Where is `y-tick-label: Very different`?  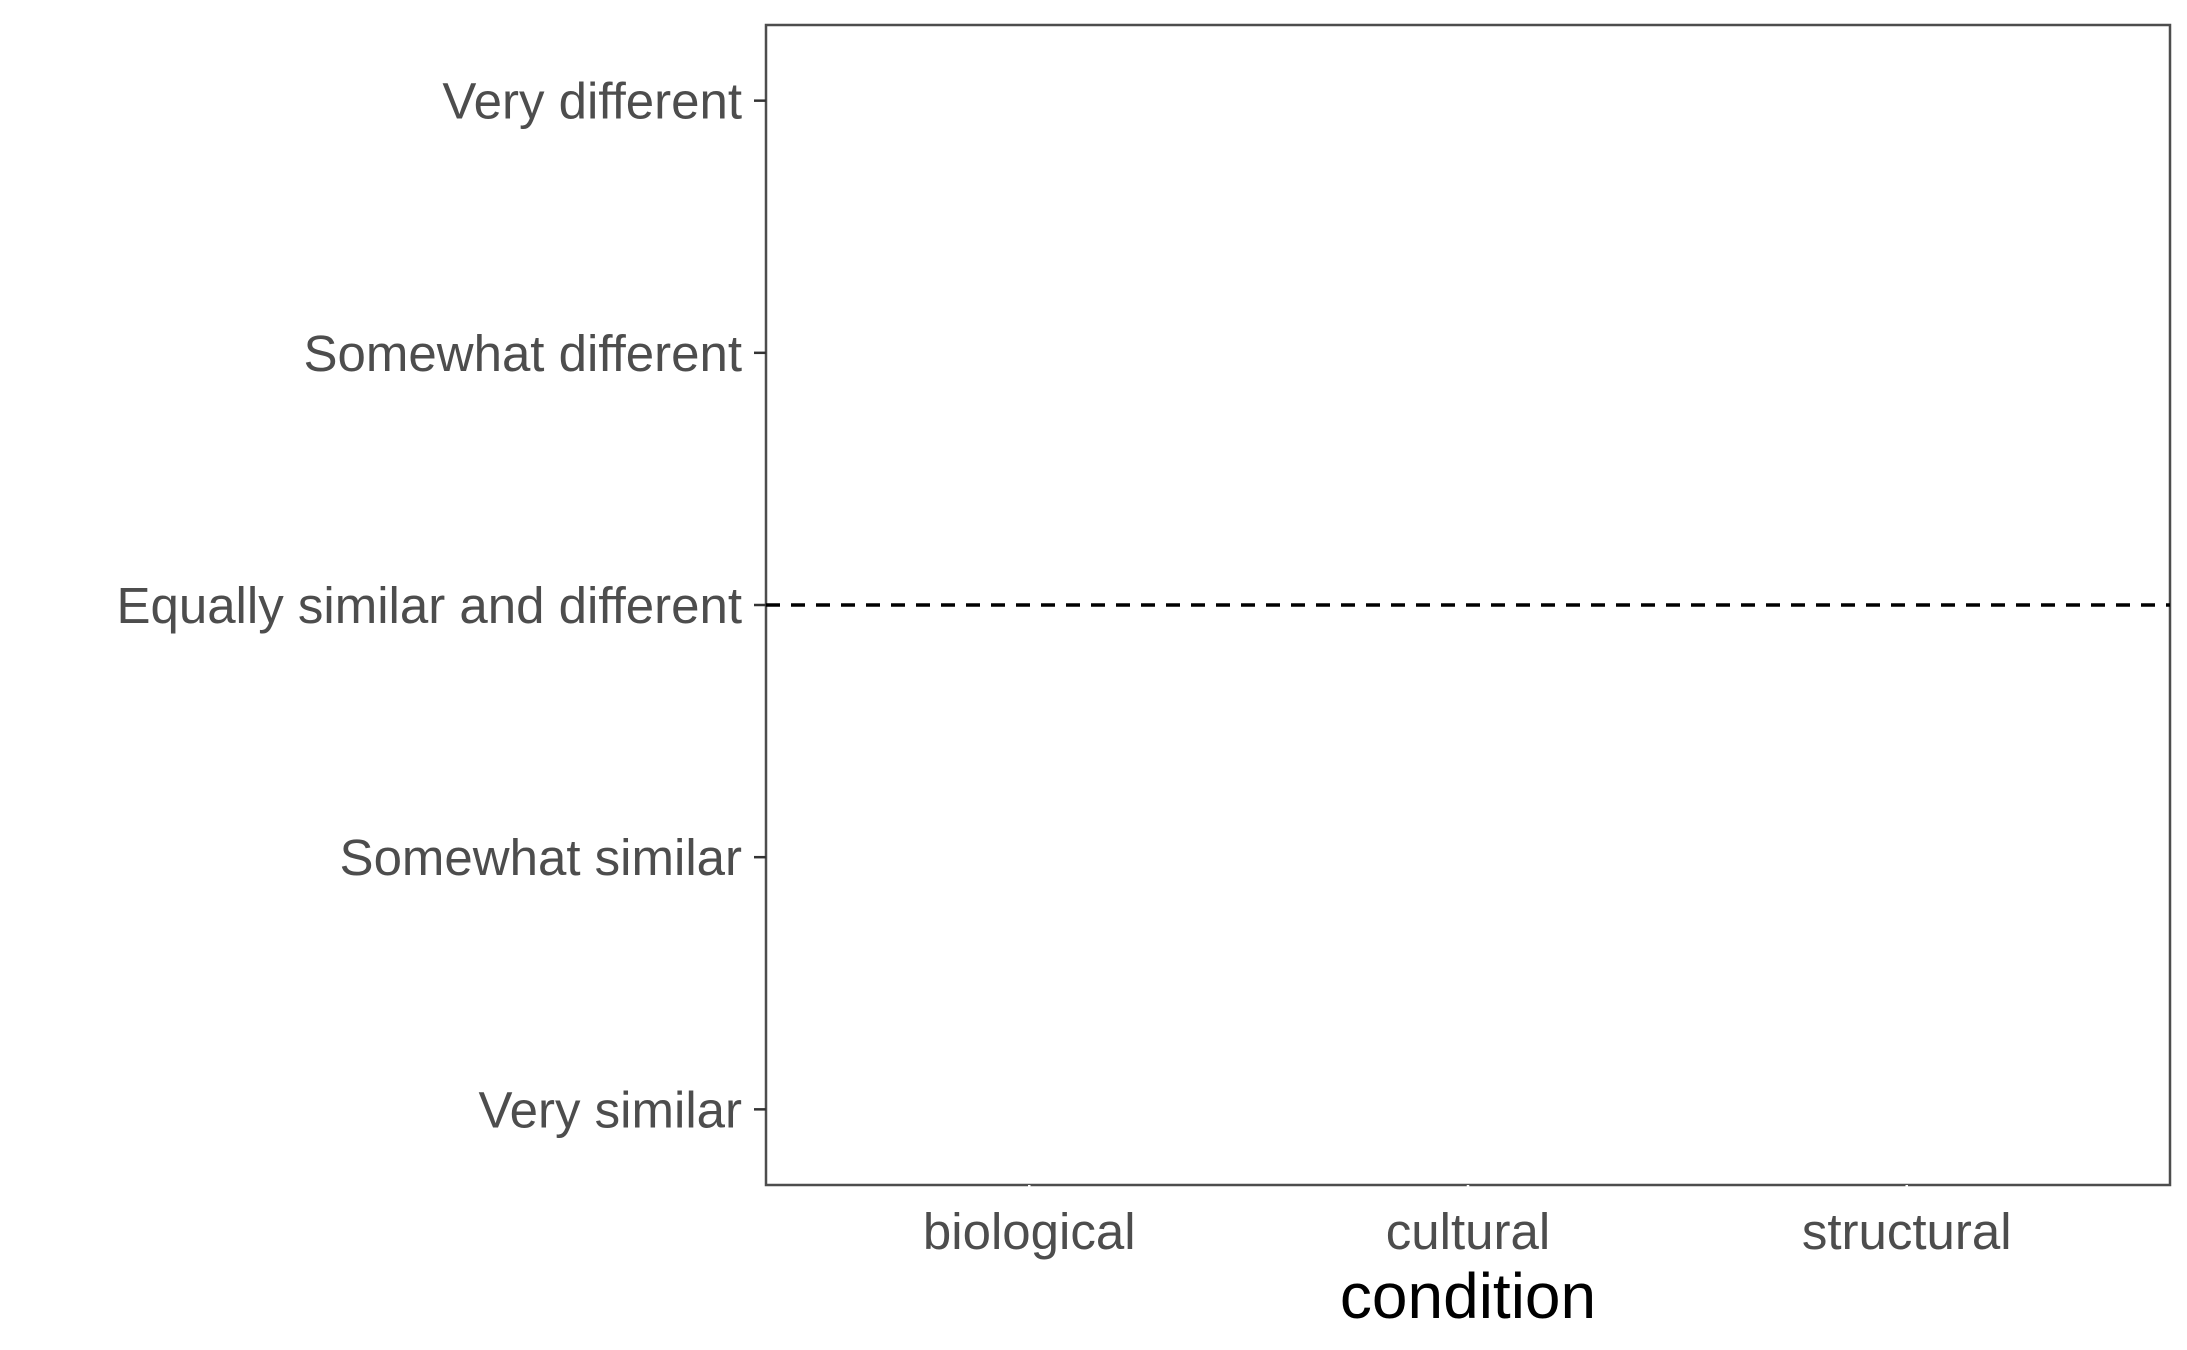 y-tick-label: Very different is located at coordinates (592, 101).